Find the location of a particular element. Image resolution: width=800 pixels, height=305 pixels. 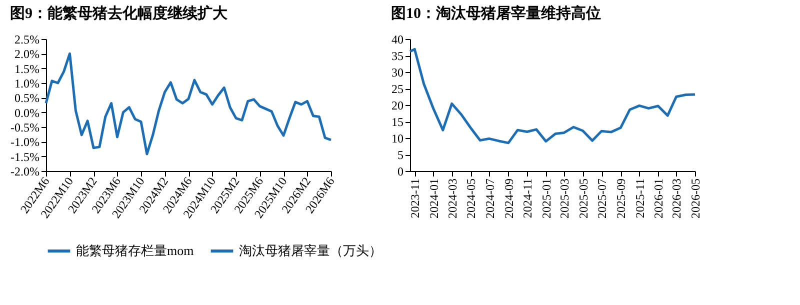

x-tick-label: 2024-11 is located at coordinates (527, 198).